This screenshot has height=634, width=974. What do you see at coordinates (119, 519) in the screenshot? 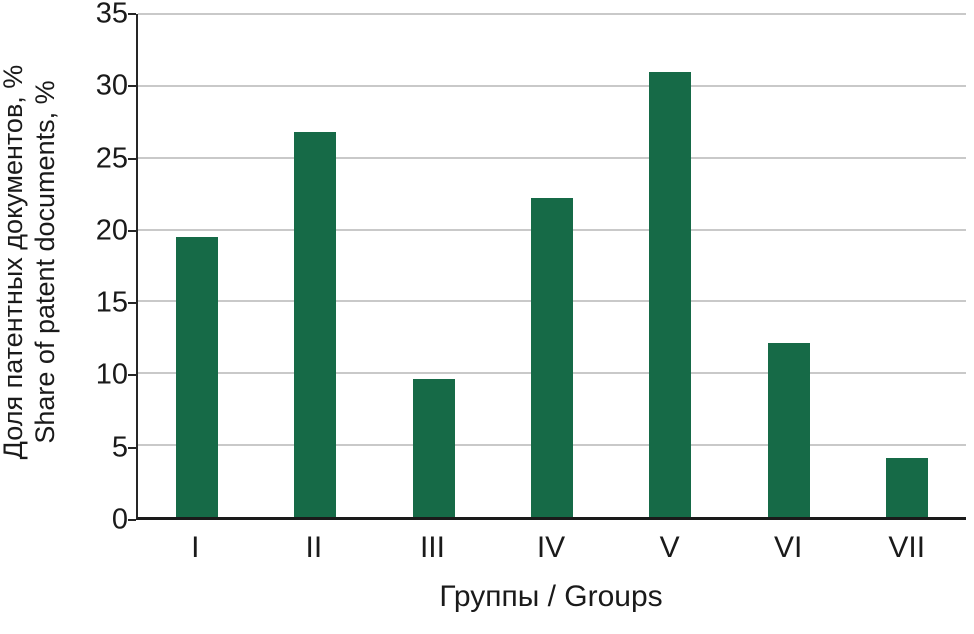
I see `y-tick-label: 0` at bounding box center [119, 519].